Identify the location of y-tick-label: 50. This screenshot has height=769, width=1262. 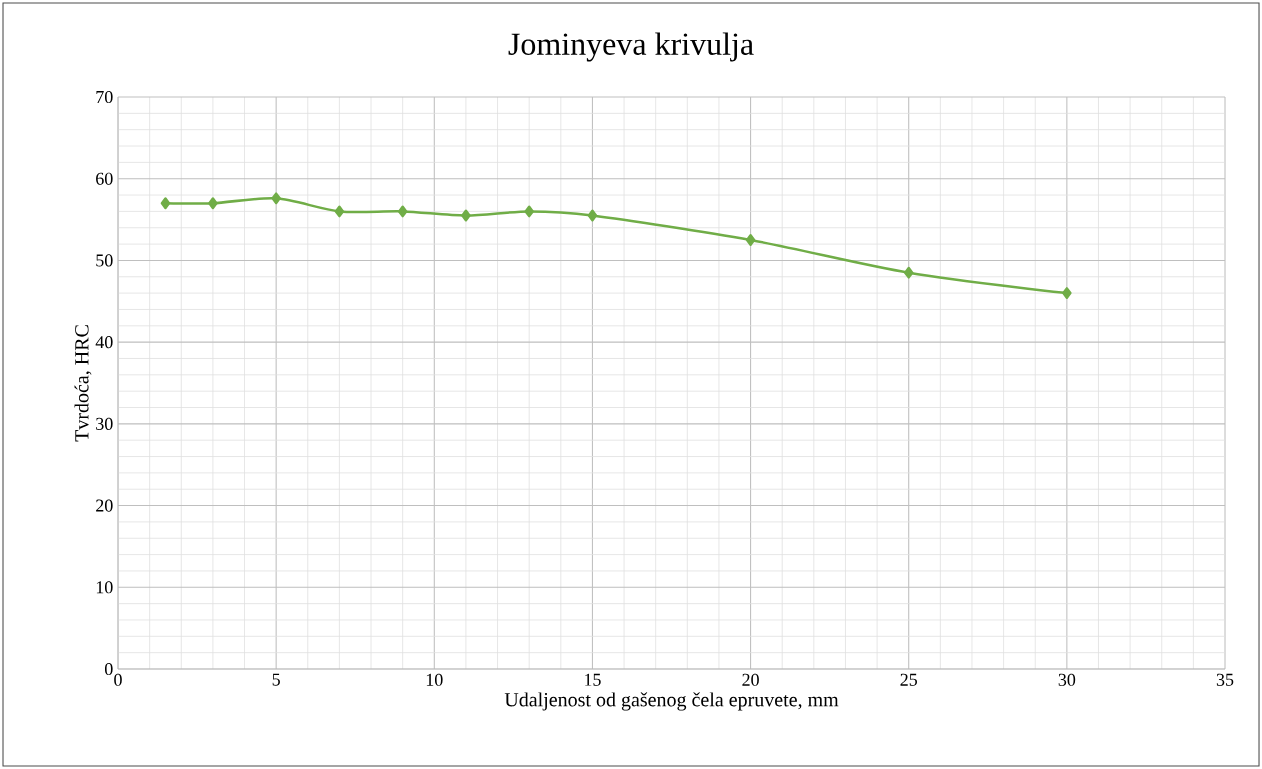
(104, 260).